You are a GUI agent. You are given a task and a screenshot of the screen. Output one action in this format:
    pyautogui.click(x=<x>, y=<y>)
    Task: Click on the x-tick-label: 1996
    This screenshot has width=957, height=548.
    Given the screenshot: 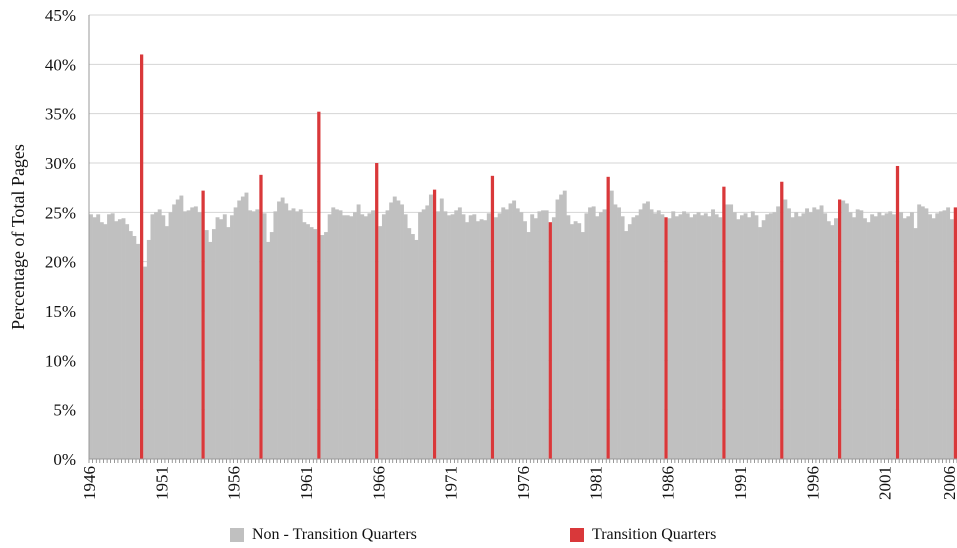 What is the action you would take?
    pyautogui.click(x=812, y=483)
    